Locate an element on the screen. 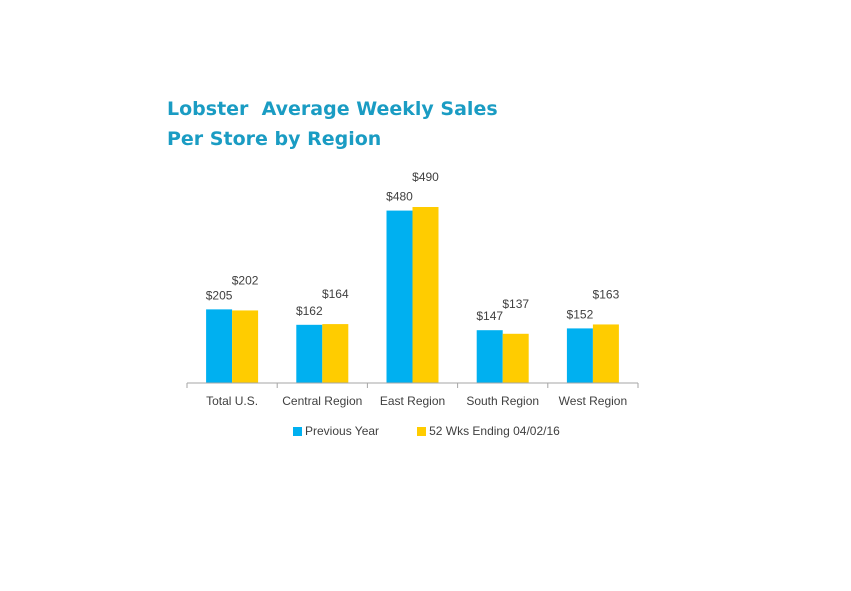 The height and width of the screenshot is (591, 851). data-label-central-region-s1: $164 is located at coordinates (335, 294).